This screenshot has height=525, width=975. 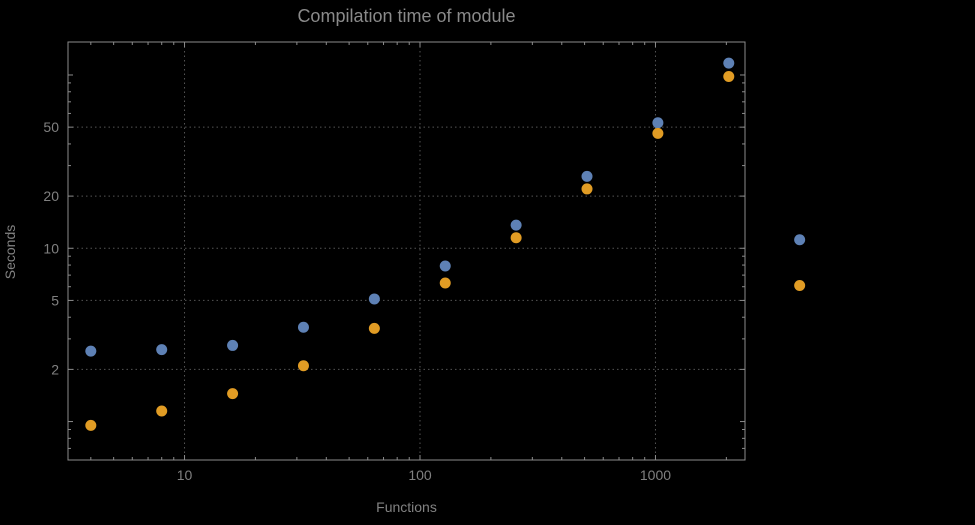 I want to click on y-tick-label: 2, so click(x=55, y=369).